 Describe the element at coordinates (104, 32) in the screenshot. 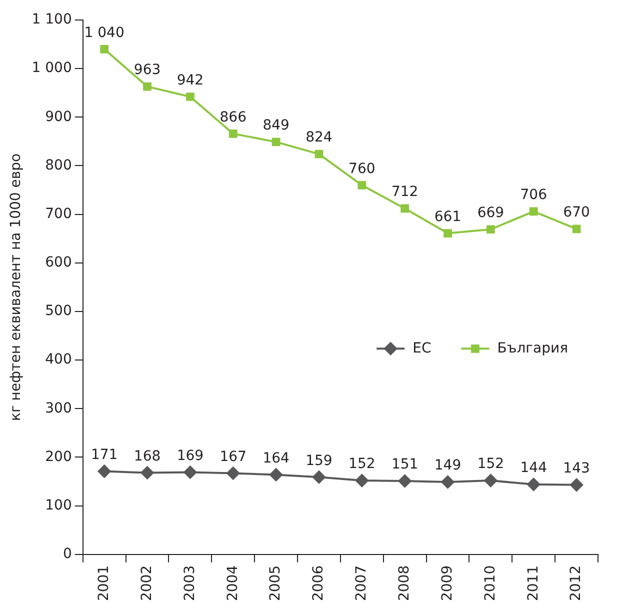

I see `data-label: 1 040` at that location.